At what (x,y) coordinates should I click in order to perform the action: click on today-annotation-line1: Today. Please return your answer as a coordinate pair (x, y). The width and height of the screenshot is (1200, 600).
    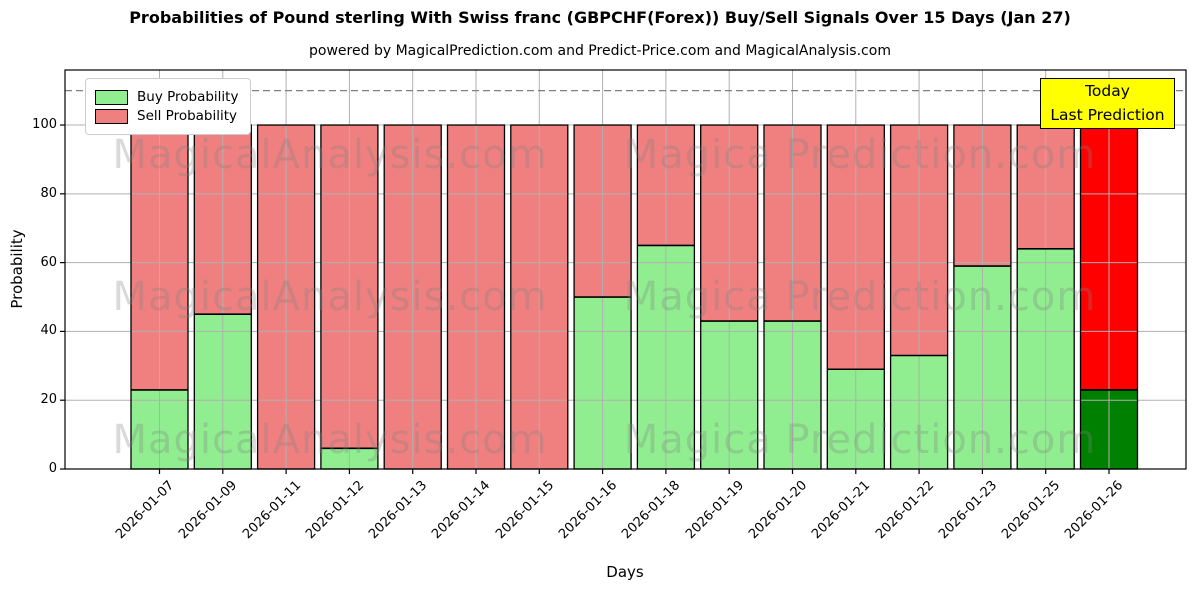
    Looking at the image, I should click on (1107, 91).